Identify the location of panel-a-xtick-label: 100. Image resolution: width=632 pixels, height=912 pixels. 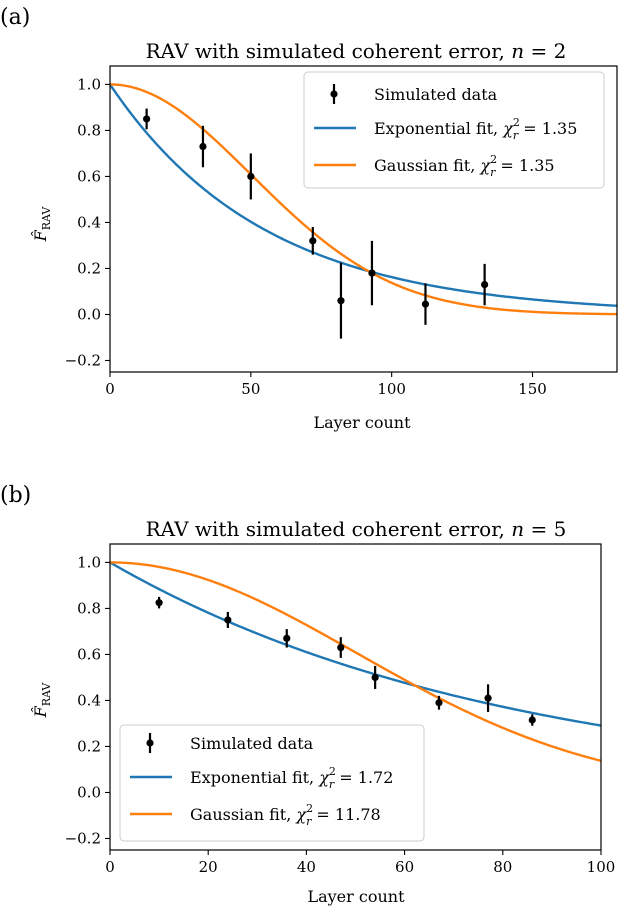
(391, 389).